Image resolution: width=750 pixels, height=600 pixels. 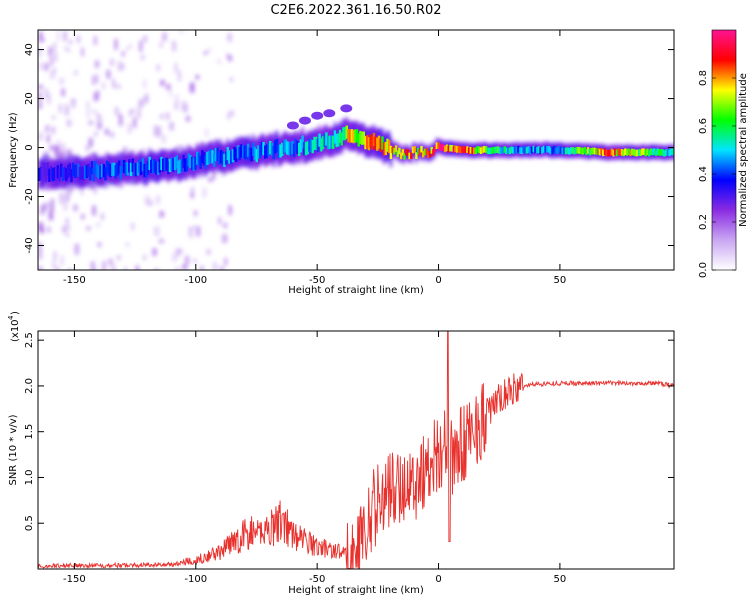 What do you see at coordinates (29, 49) in the screenshot?
I see `spectrogram-y-tick-label: 40` at bounding box center [29, 49].